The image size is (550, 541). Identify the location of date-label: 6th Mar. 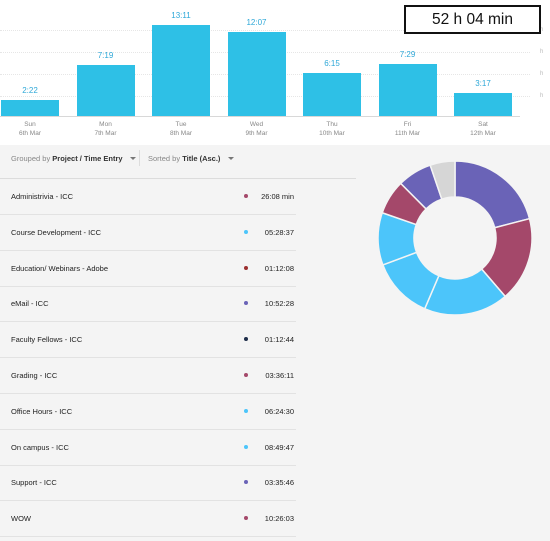
(30, 133).